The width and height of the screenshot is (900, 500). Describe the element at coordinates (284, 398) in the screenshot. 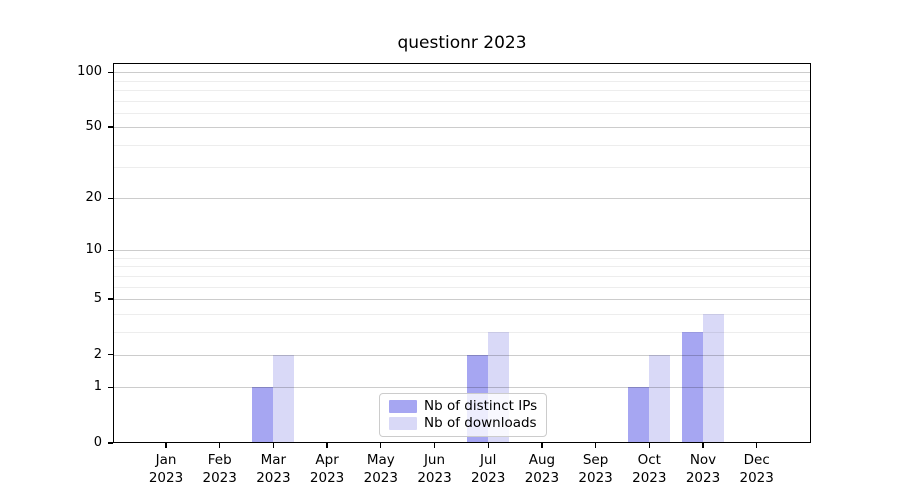

I see `bar-nb-of-downloads-mar` at that location.